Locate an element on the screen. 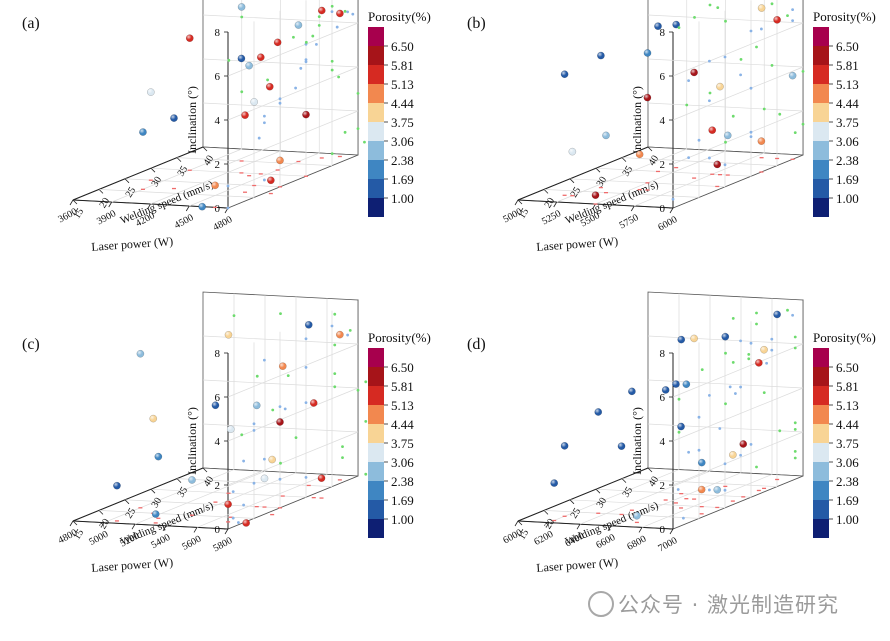 This screenshot has width=890, height=641. y-tick-label: 40 is located at coordinates (209, 482).